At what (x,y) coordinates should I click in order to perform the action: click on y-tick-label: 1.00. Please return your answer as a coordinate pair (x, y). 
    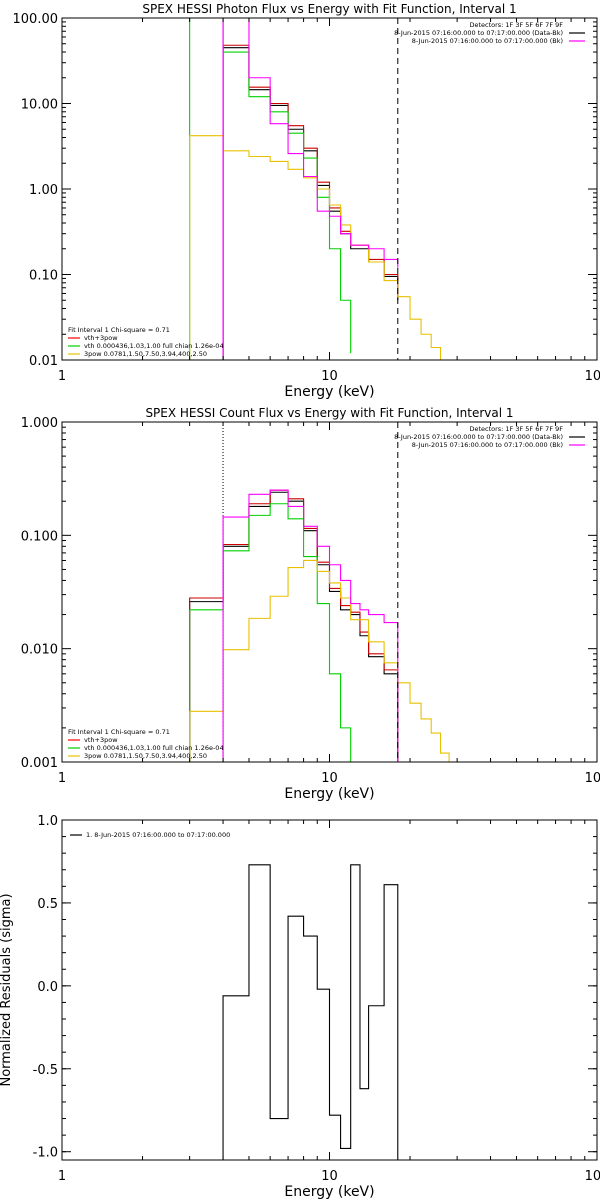
    Looking at the image, I should click on (43, 190).